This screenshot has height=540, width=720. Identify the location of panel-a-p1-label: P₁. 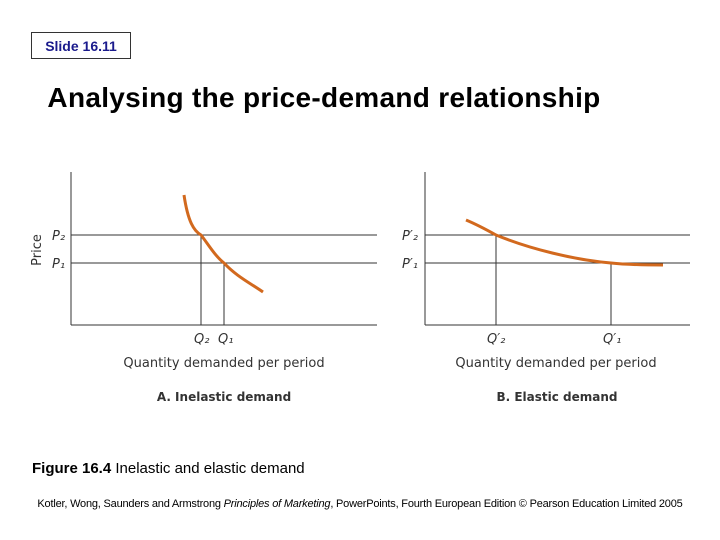
(58, 264).